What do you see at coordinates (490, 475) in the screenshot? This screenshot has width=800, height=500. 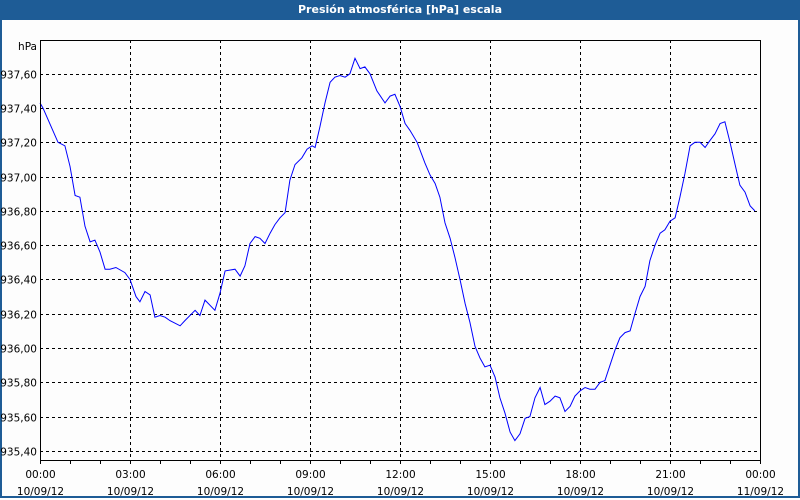 I see `x-tick-time-label: 15:00` at bounding box center [490, 475].